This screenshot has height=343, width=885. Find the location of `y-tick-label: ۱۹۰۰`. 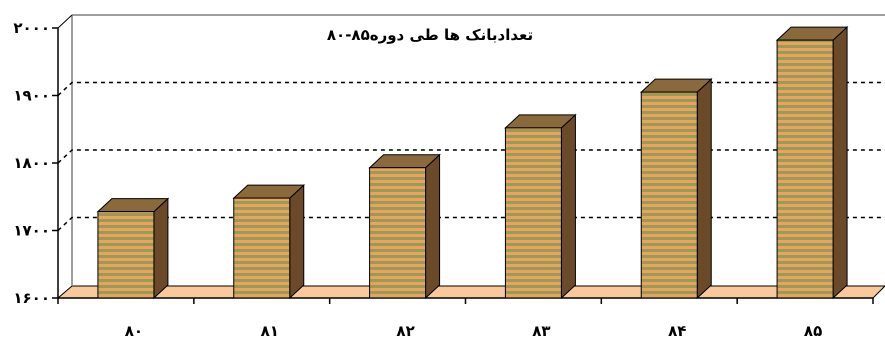

y-tick-label: ۱۹۰۰ is located at coordinates (31, 96).